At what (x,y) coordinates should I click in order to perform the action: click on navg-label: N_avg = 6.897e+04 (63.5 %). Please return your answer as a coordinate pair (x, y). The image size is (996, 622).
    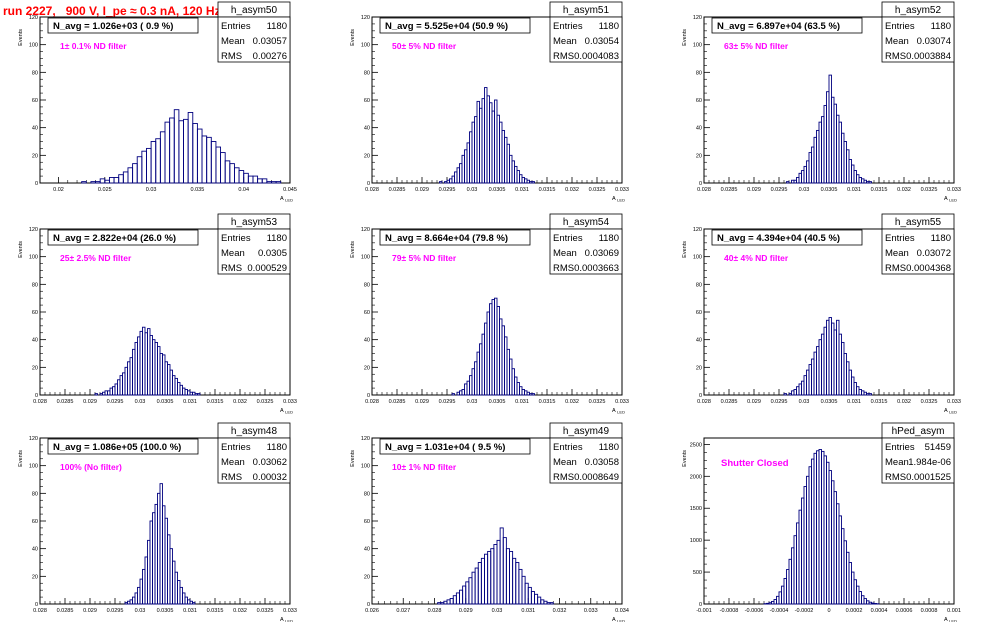
    Looking at the image, I should click on (778, 26).